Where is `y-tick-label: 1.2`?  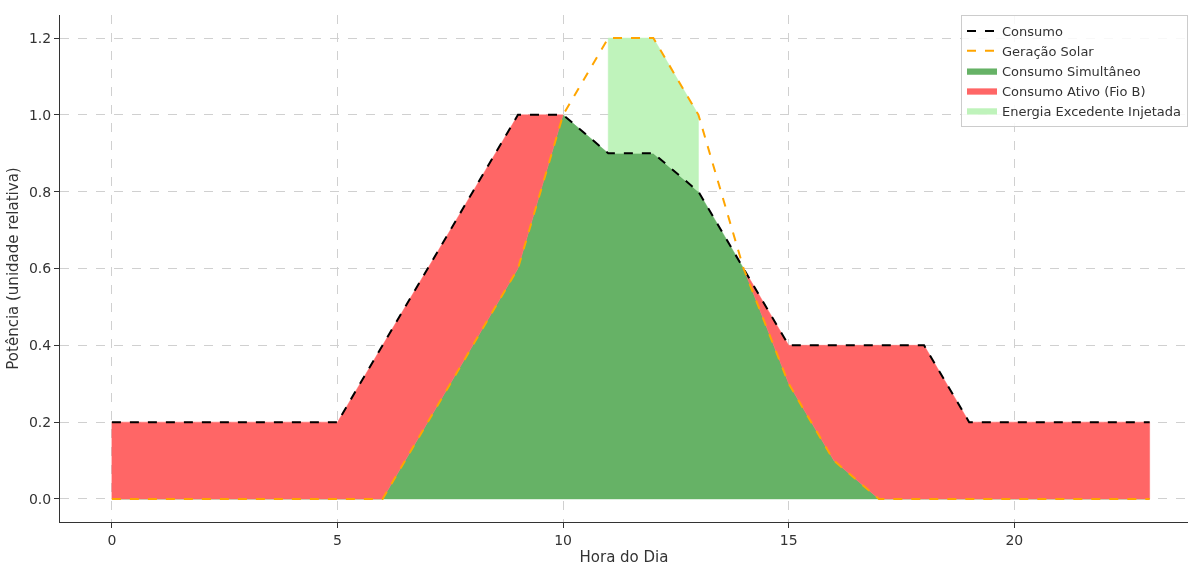
y-tick-label: 1.2 is located at coordinates (40, 37).